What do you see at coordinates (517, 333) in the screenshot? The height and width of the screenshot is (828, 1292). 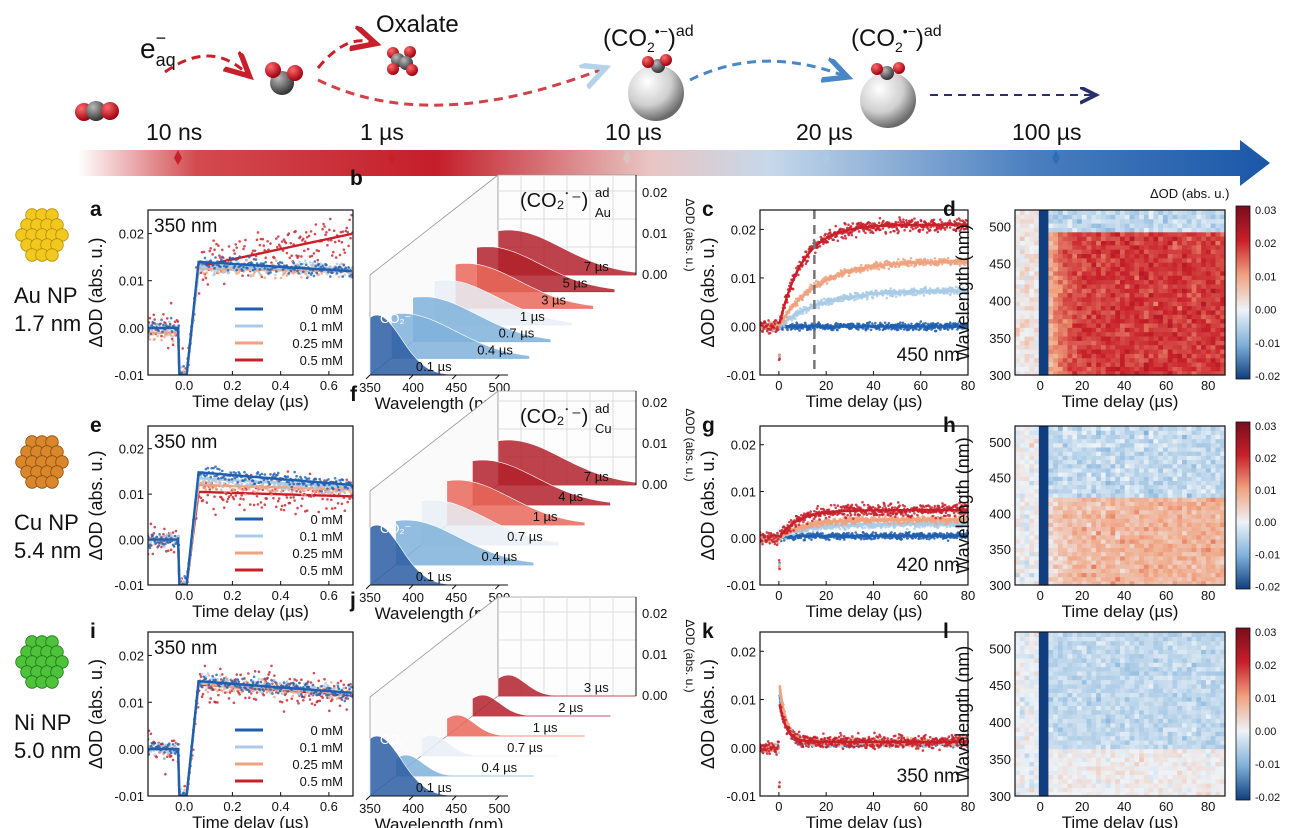 I see `delay-label: 0.7 µs` at bounding box center [517, 333].